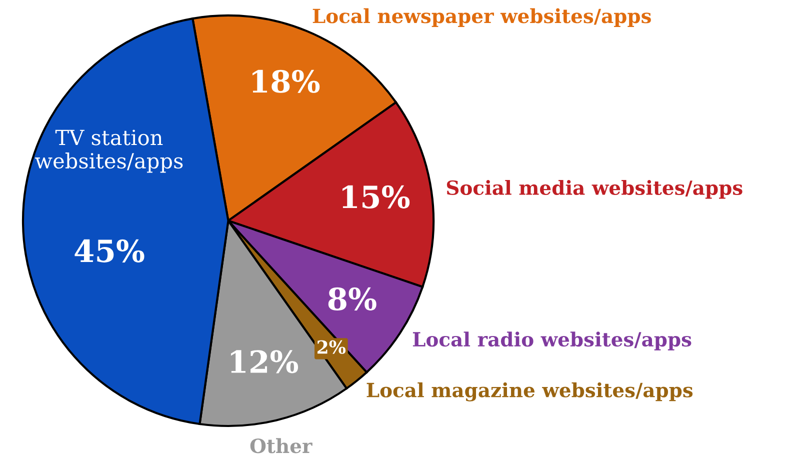 Image resolution: width=808 pixels, height=464 pixels. What do you see at coordinates (376, 196) in the screenshot?
I see `data-label: 15%` at bounding box center [376, 196].